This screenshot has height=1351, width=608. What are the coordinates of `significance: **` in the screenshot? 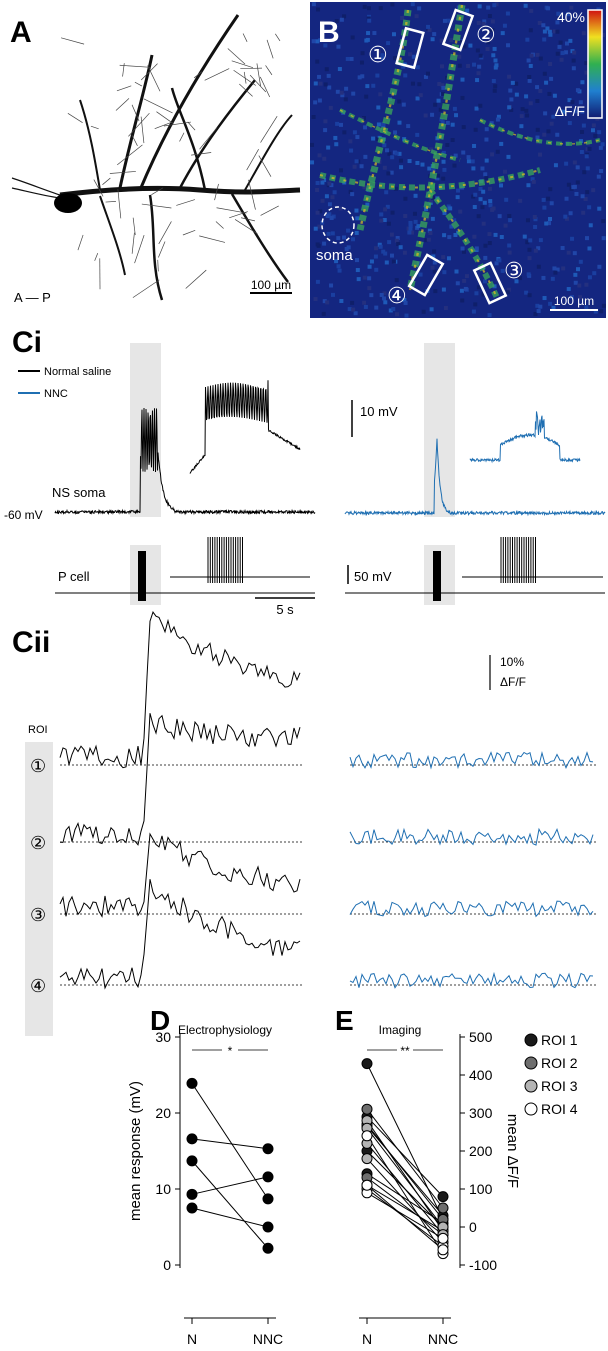 It's located at (405, 1051).